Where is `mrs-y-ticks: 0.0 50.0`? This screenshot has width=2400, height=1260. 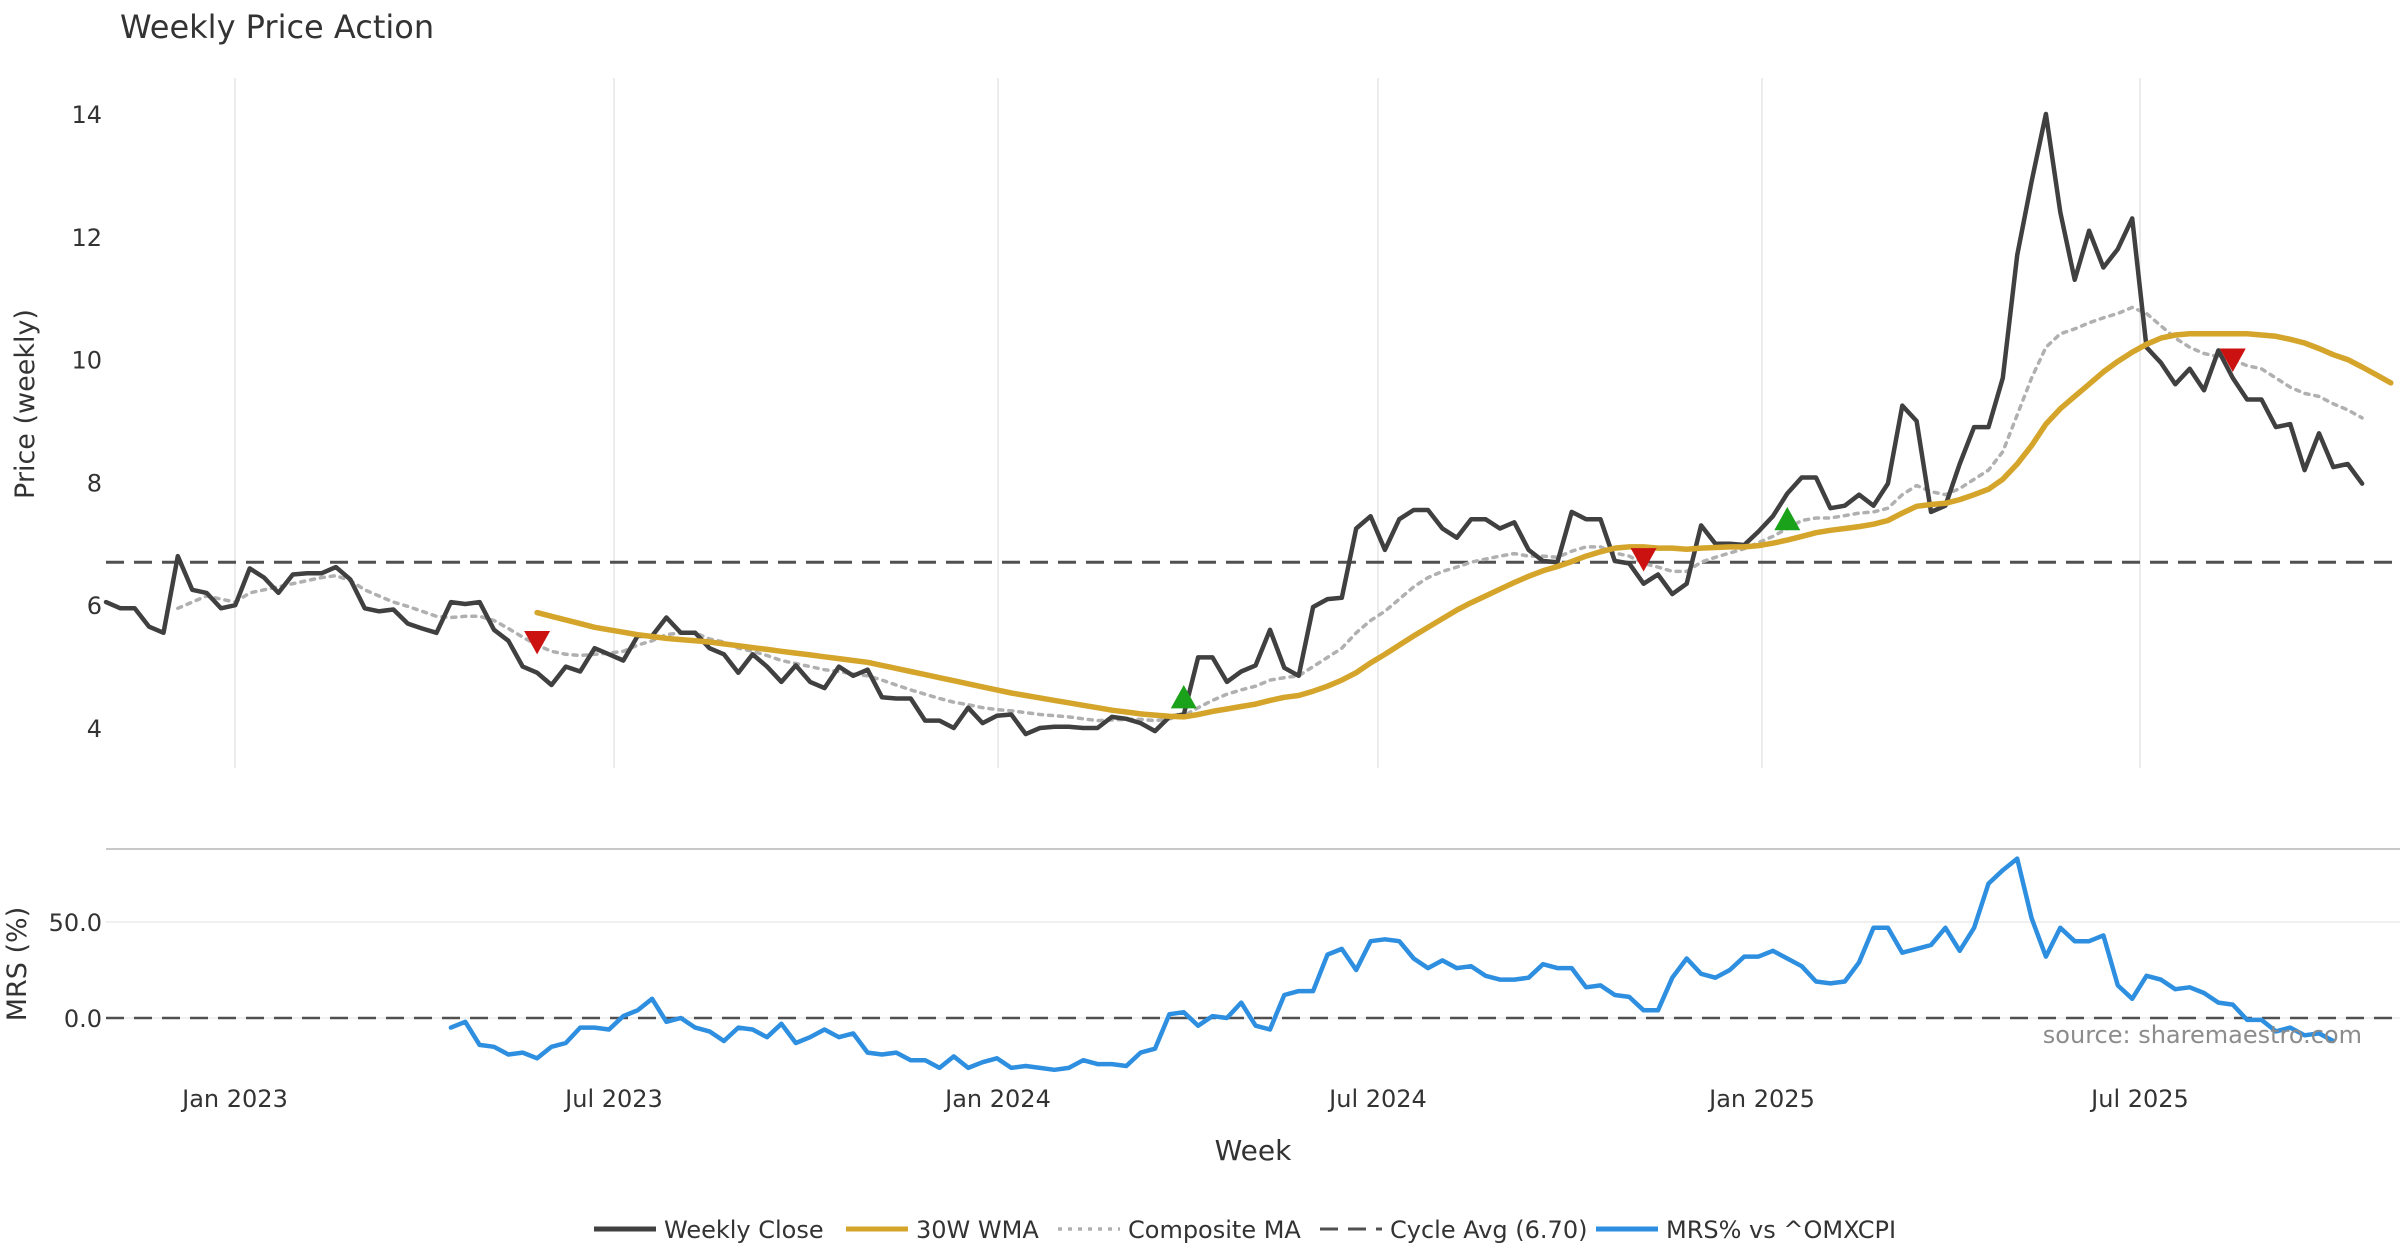
mrs-y-ticks: 0.0 50.0 is located at coordinates (75, 971).